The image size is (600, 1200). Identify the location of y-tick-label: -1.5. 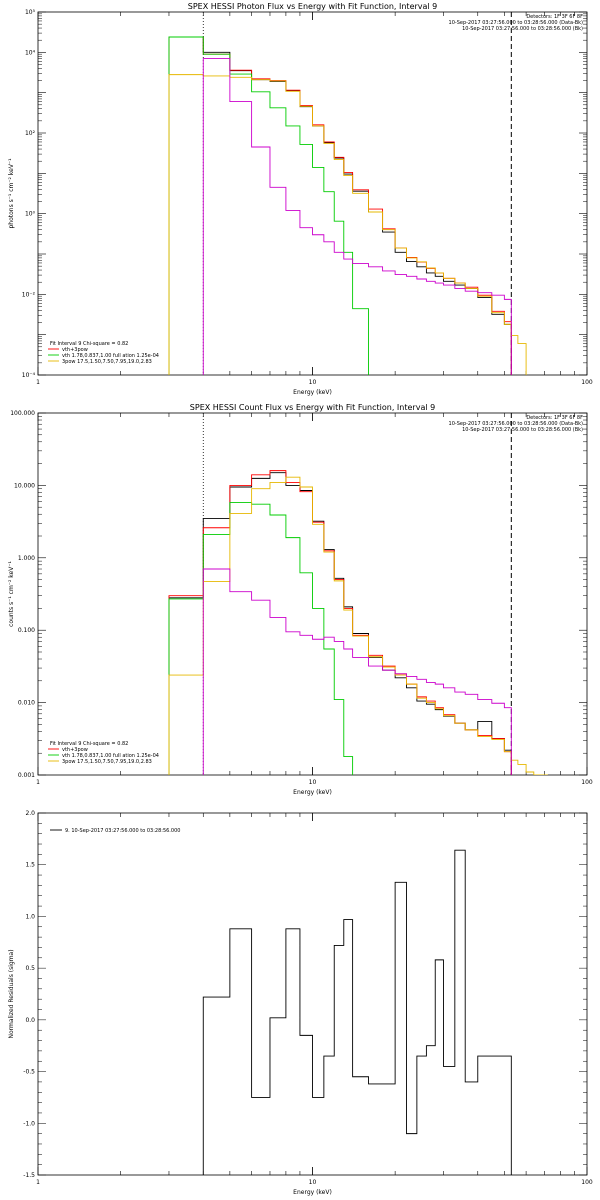
(29, 1175).